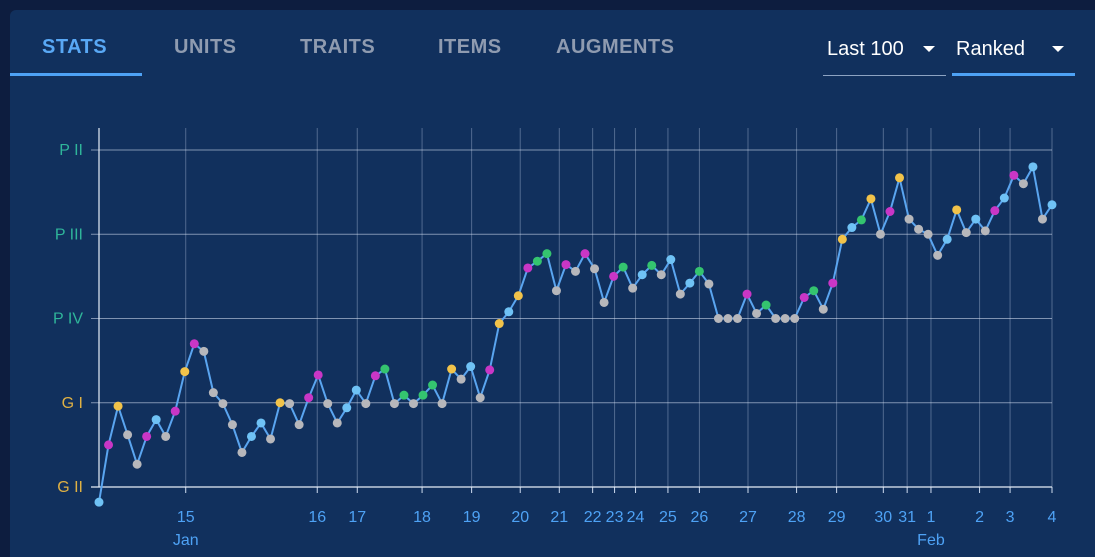 The image size is (1095, 557). I want to click on x-tick-label: 22, so click(593, 517).